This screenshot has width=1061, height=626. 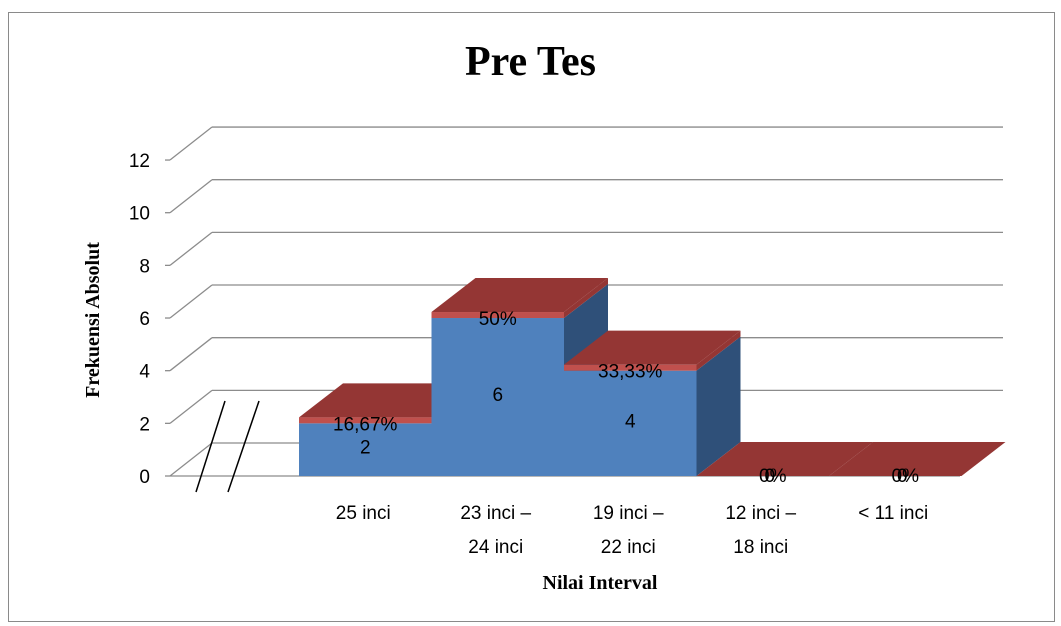 I want to click on x-tick-label: 24 inci, so click(x=495, y=547).